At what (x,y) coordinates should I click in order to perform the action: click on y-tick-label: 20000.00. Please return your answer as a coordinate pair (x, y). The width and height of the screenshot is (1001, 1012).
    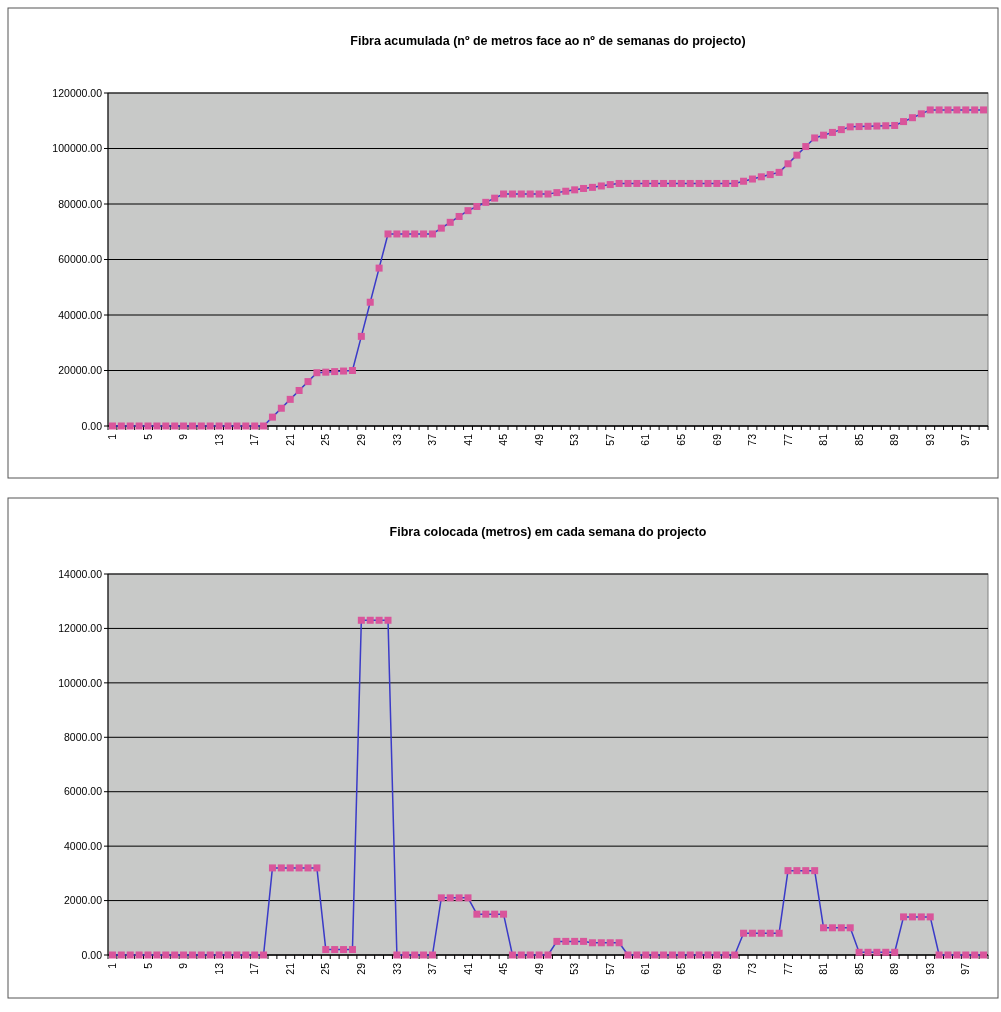
    Looking at the image, I should click on (80, 370).